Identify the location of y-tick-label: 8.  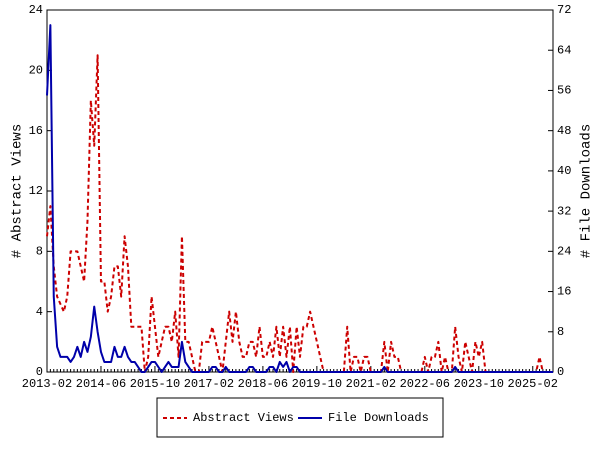
(39, 252).